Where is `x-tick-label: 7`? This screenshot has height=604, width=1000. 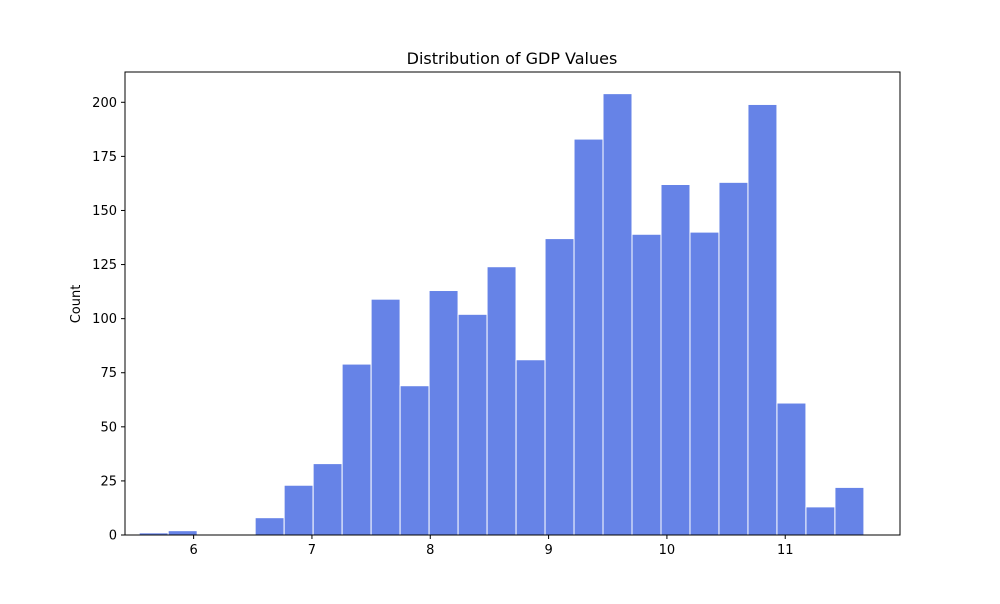 x-tick-label: 7 is located at coordinates (312, 550).